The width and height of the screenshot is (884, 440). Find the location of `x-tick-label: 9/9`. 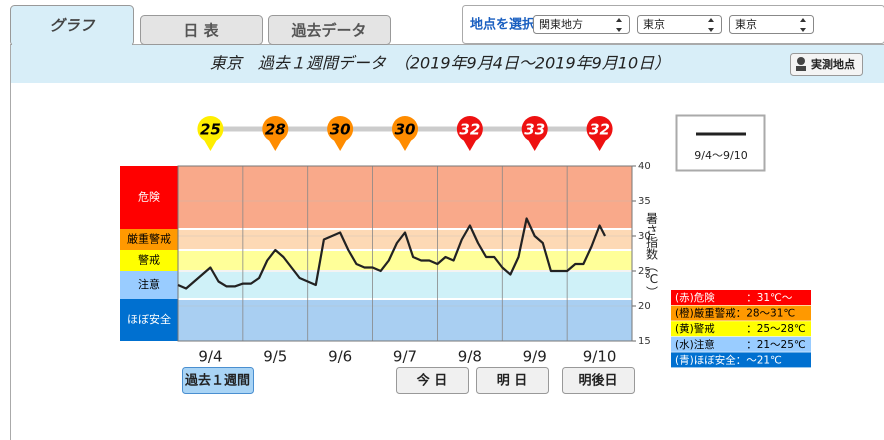

x-tick-label: 9/9 is located at coordinates (535, 357).